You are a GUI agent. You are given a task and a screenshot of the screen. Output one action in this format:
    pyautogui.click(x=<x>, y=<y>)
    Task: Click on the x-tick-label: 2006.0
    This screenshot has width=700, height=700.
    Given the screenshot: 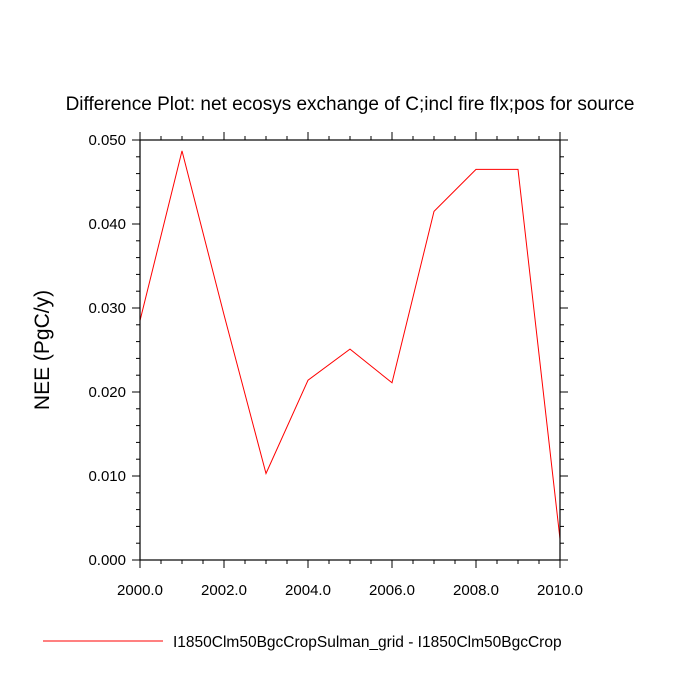 What is the action you would take?
    pyautogui.click(x=392, y=590)
    